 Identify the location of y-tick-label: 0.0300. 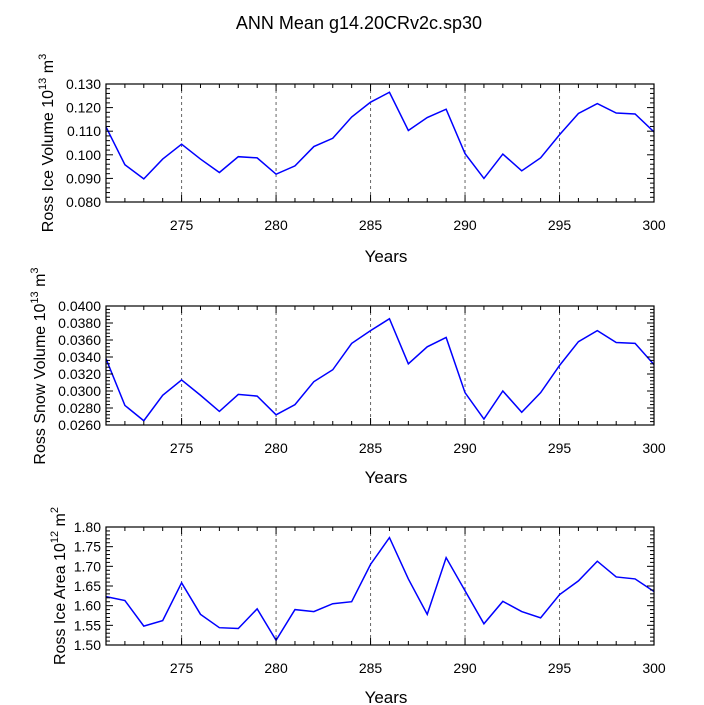
(79, 391).